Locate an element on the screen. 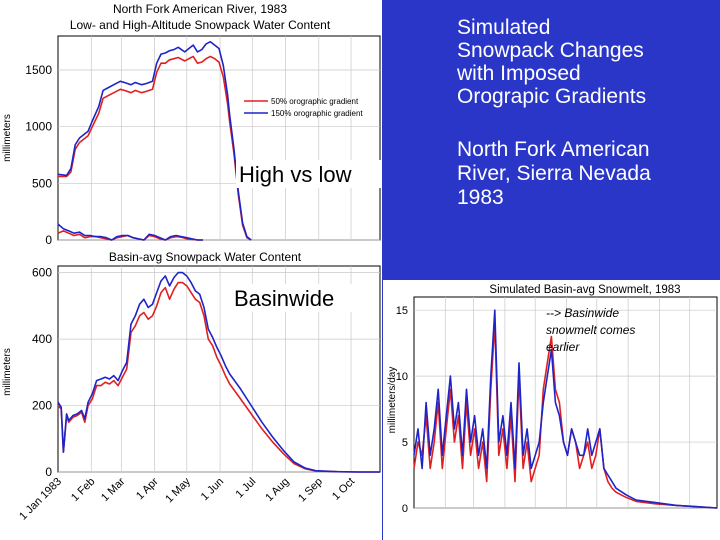  c2-xtick-3: 1 Apr is located at coordinates (147, 488).